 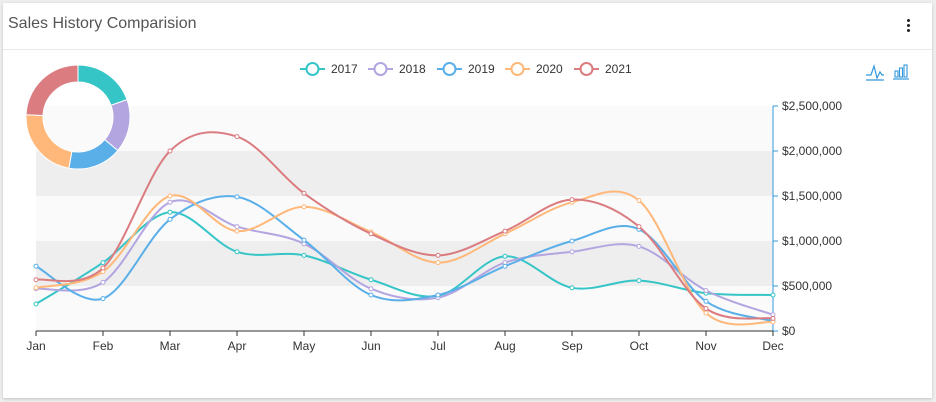 I want to click on x-tick-label: Jul, so click(x=437, y=346).